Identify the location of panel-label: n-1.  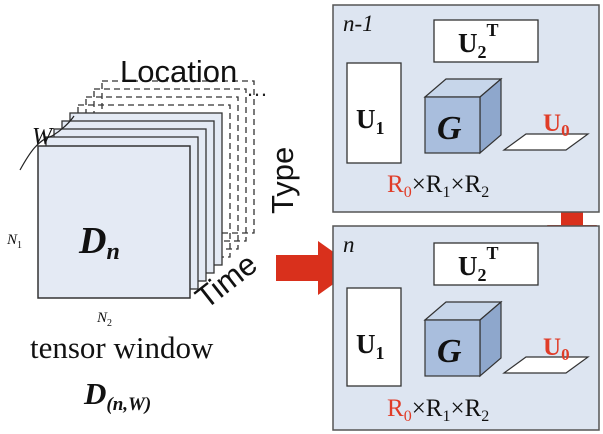
(358, 23).